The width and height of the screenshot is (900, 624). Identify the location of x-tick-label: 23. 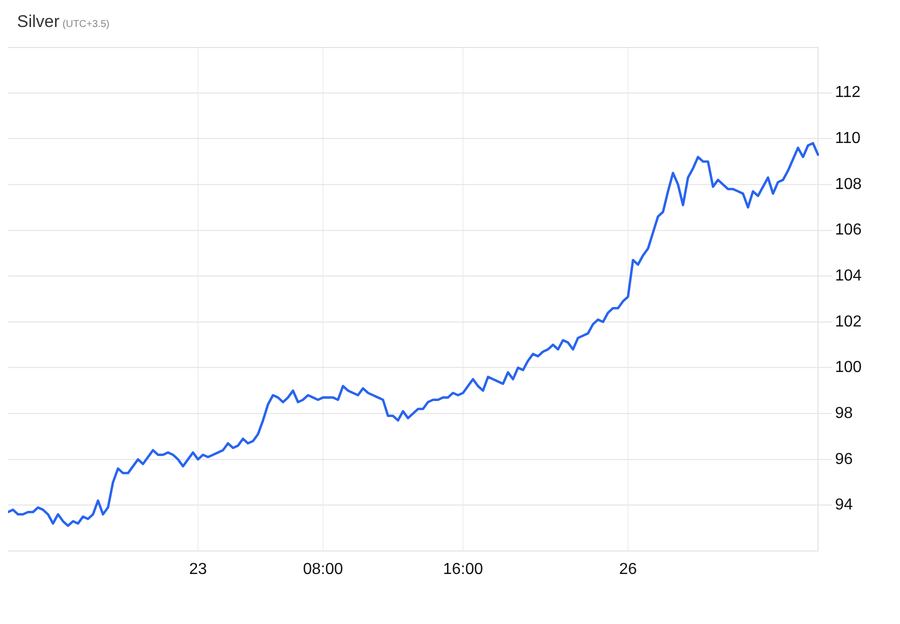
(198, 569).